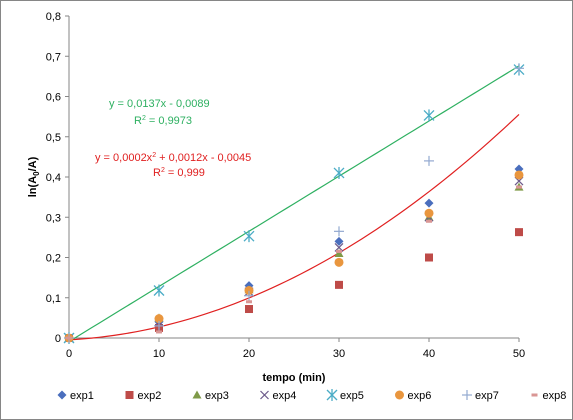 The height and width of the screenshot is (420, 573). I want to click on legend-label-exp5: exp5, so click(352, 396).